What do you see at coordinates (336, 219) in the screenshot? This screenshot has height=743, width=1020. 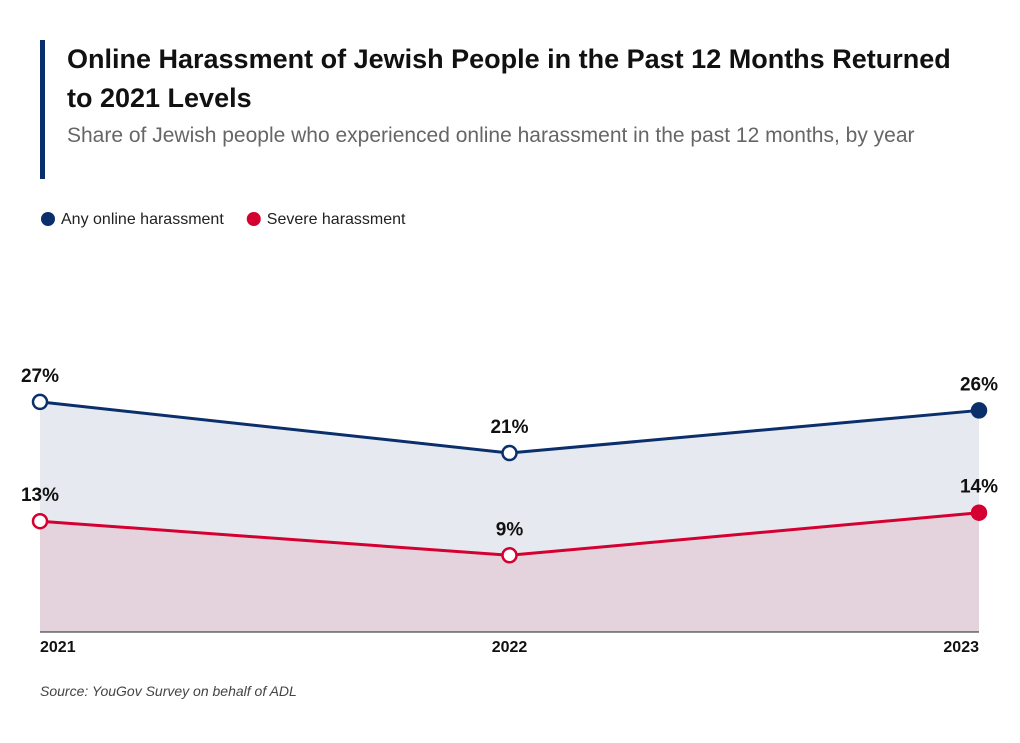 I see `legend-label: Severe harassment` at bounding box center [336, 219].